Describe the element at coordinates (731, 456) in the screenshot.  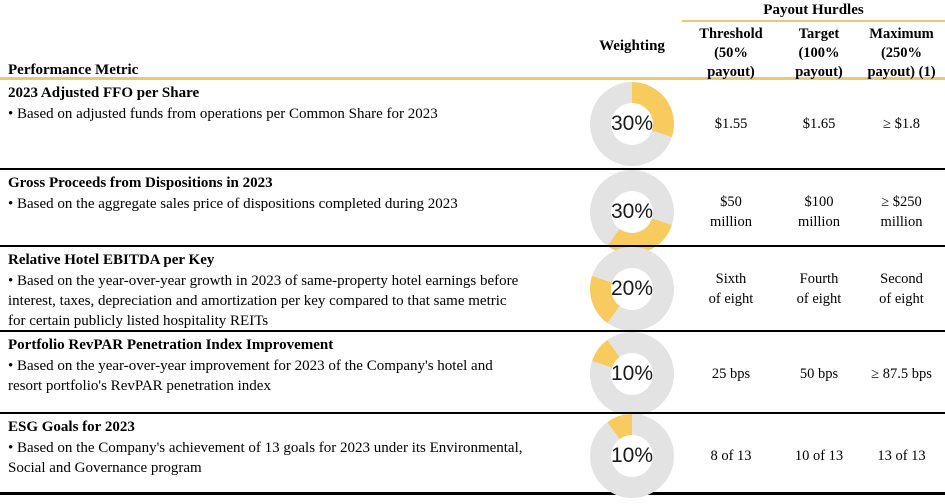
I see `threshold-value: 8 of 13` at that location.